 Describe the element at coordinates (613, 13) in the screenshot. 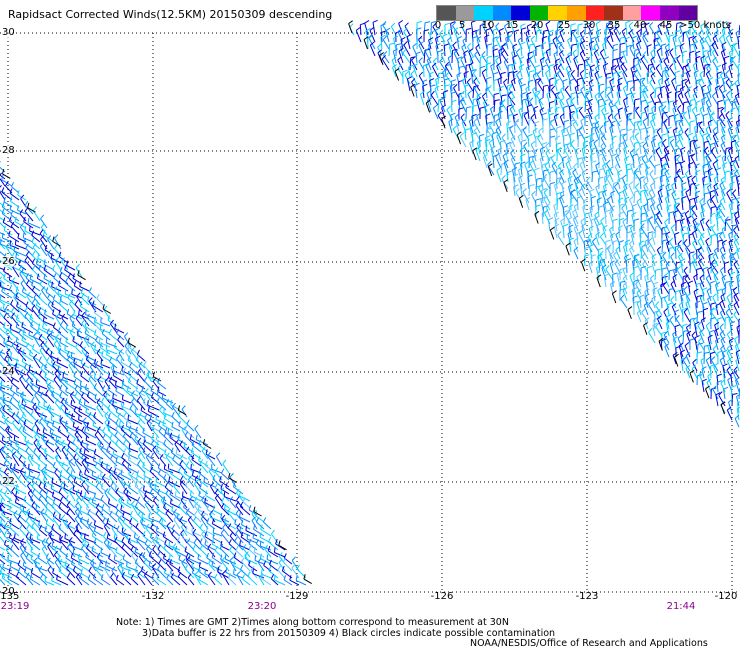

I see `colorbar-swatch` at that location.